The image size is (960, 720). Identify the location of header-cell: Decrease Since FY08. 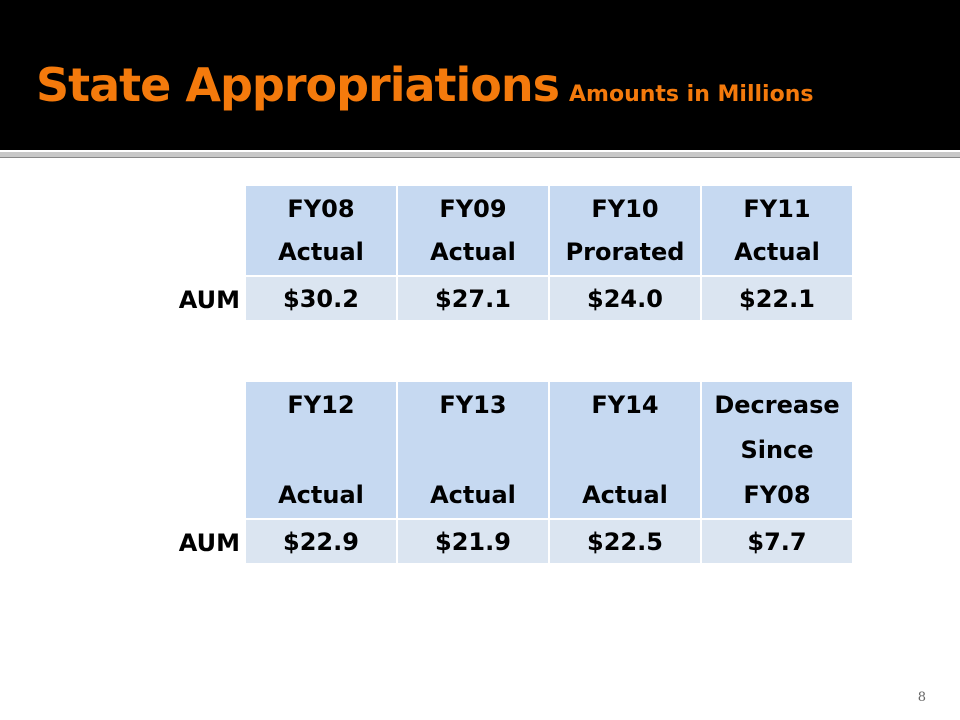
(777, 450).